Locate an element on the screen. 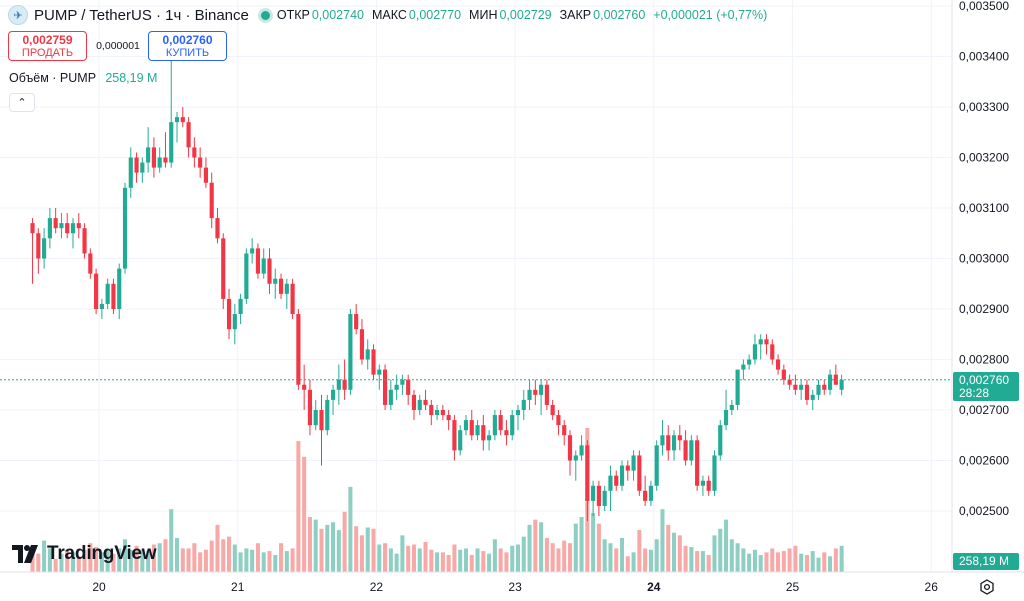 The image size is (1024, 601). collapse-legend-button: ⌃ is located at coordinates (22, 102).